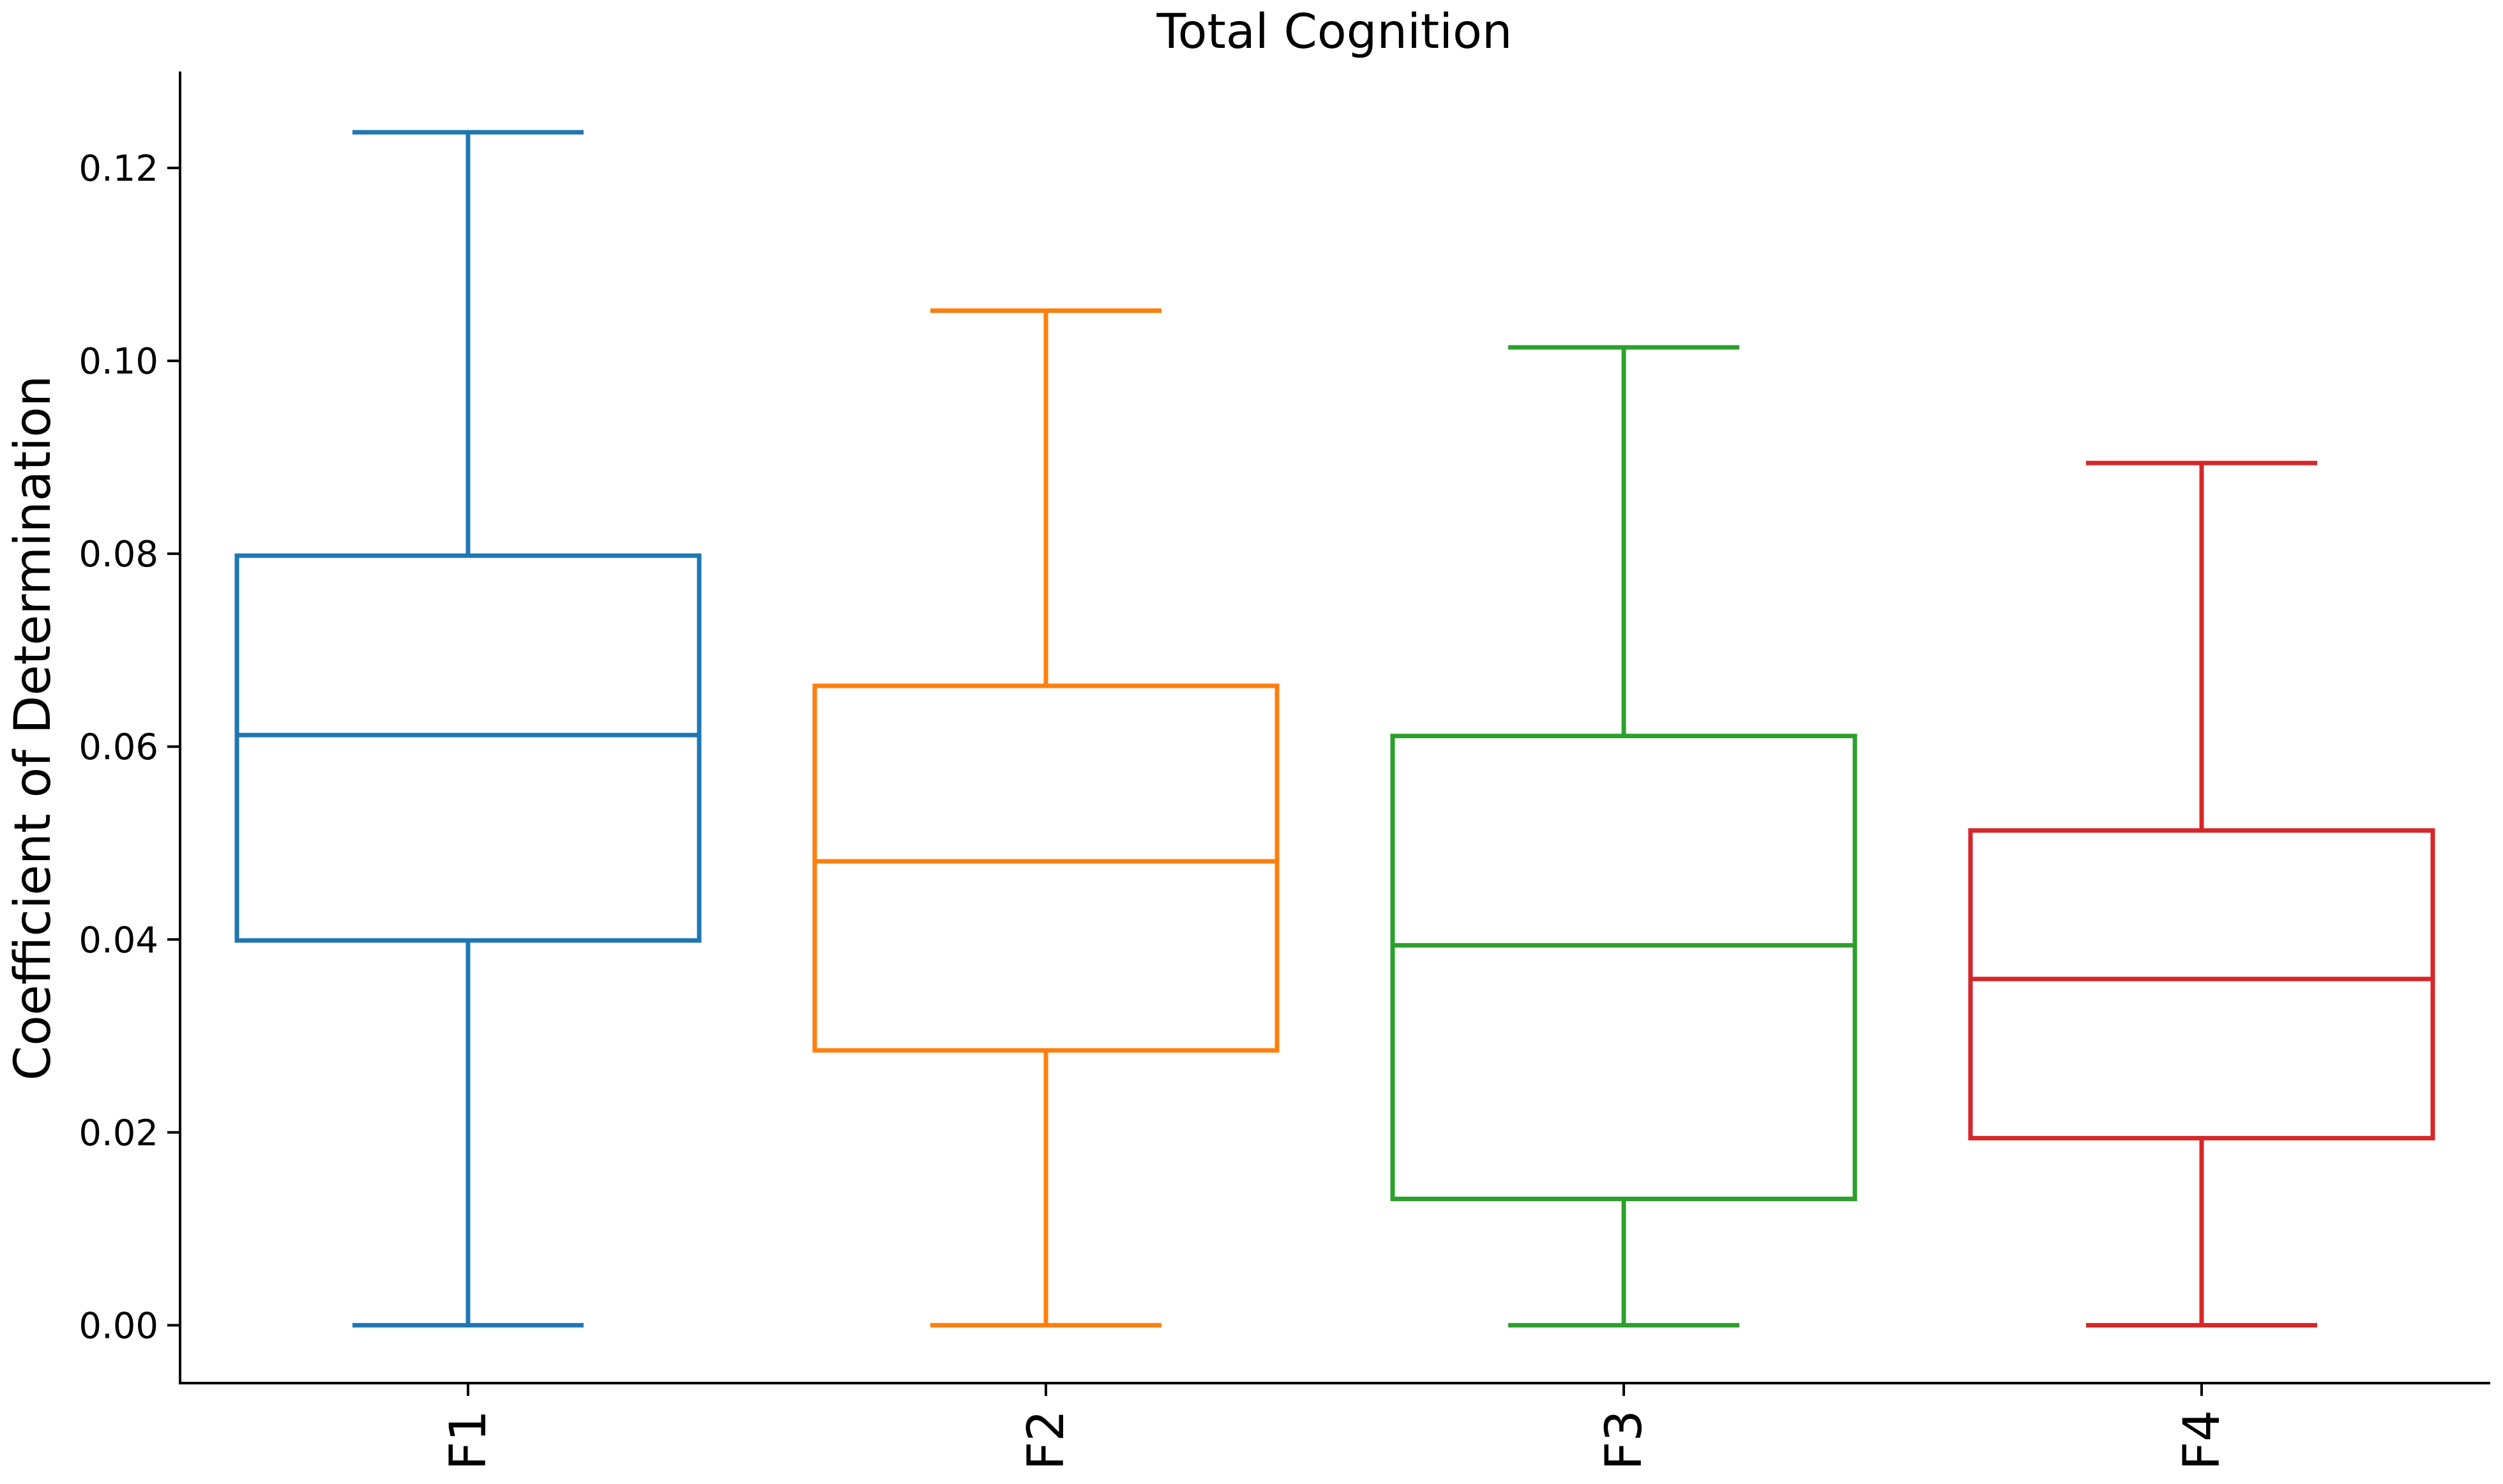 Image resolution: width=2503 pixels, height=1484 pixels. What do you see at coordinates (118, 940) in the screenshot?
I see `y-tick-label: 0.04` at bounding box center [118, 940].